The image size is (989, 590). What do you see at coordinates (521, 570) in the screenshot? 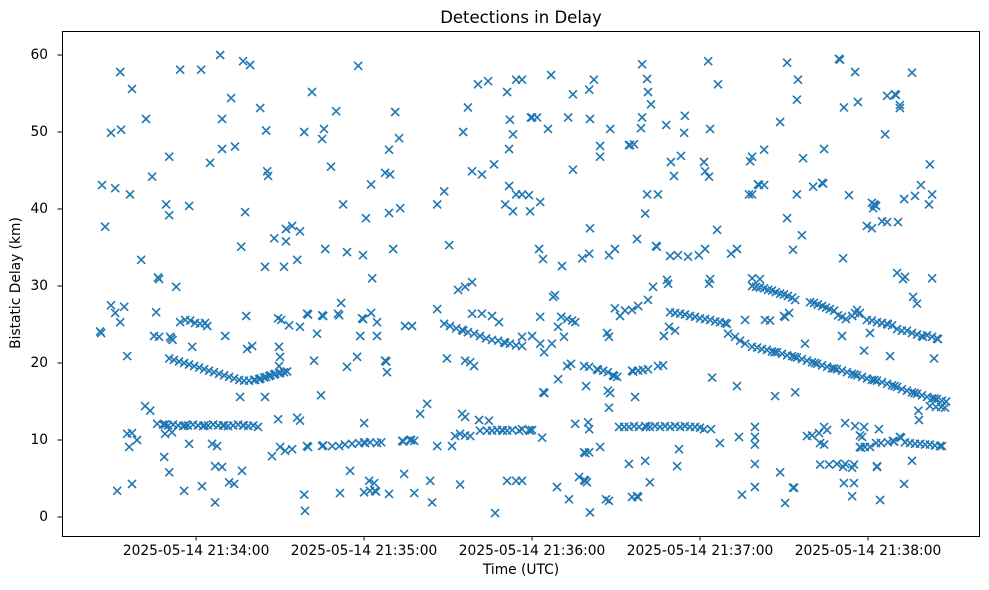
I see `x-axis-label: Time (UTC)` at bounding box center [521, 570].